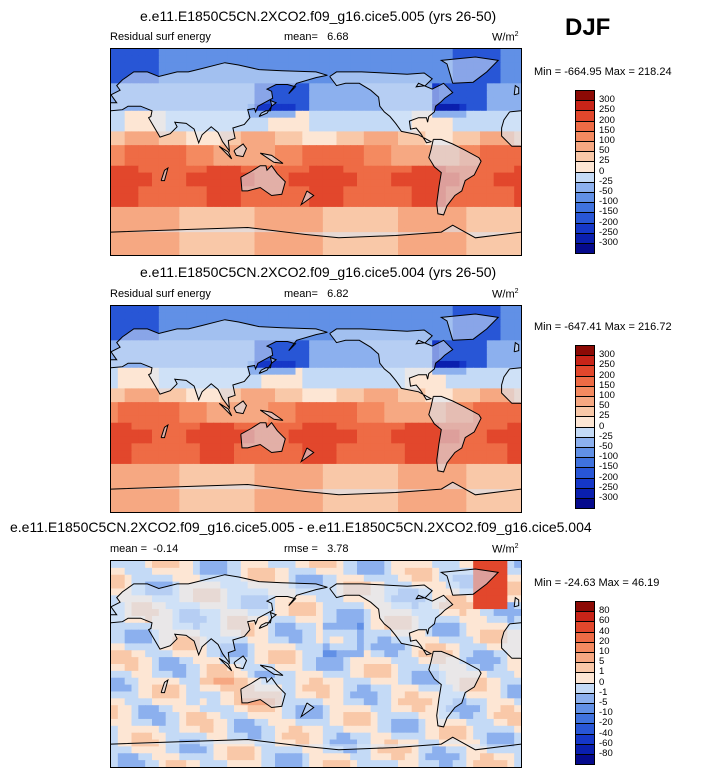 The width and height of the screenshot is (712, 776). Describe the element at coordinates (603, 327) in the screenshot. I see `panel2-minmax: Min = -647.41 Max = 216.72` at that location.